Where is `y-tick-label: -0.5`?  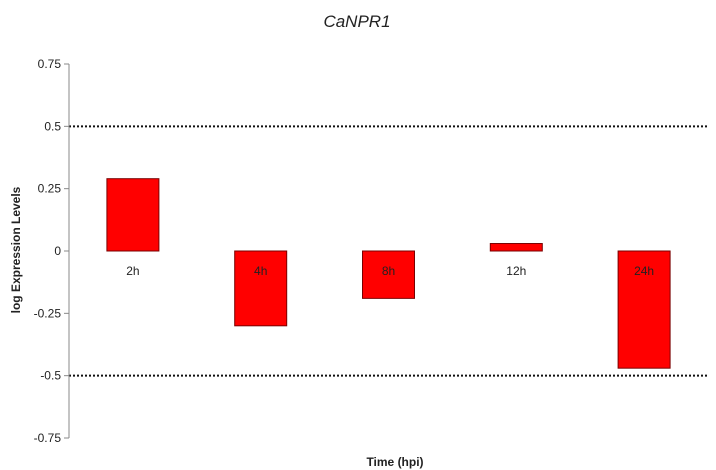
y-tick-label: -0.5 is located at coordinates (50, 376).